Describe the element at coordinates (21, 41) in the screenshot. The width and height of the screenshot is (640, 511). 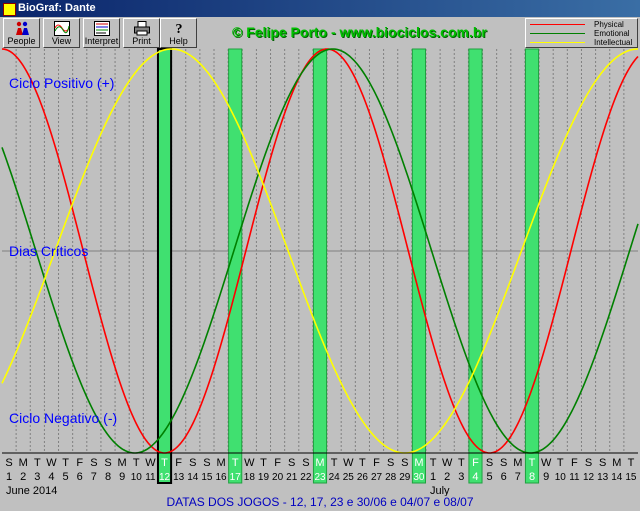
I see `people-label: People` at that location.